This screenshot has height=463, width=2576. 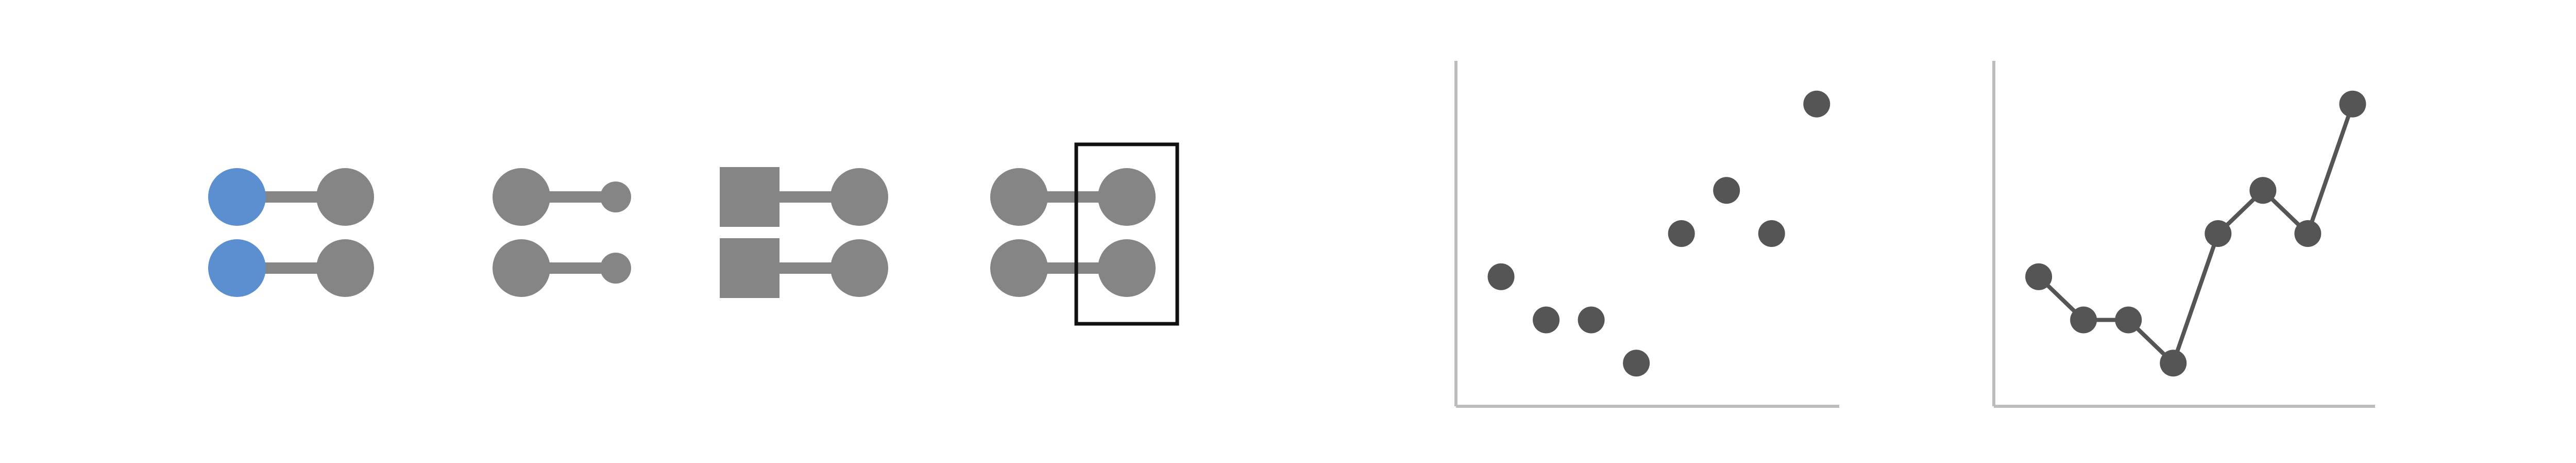 I want to click on chart-line, so click(x=2183, y=234).